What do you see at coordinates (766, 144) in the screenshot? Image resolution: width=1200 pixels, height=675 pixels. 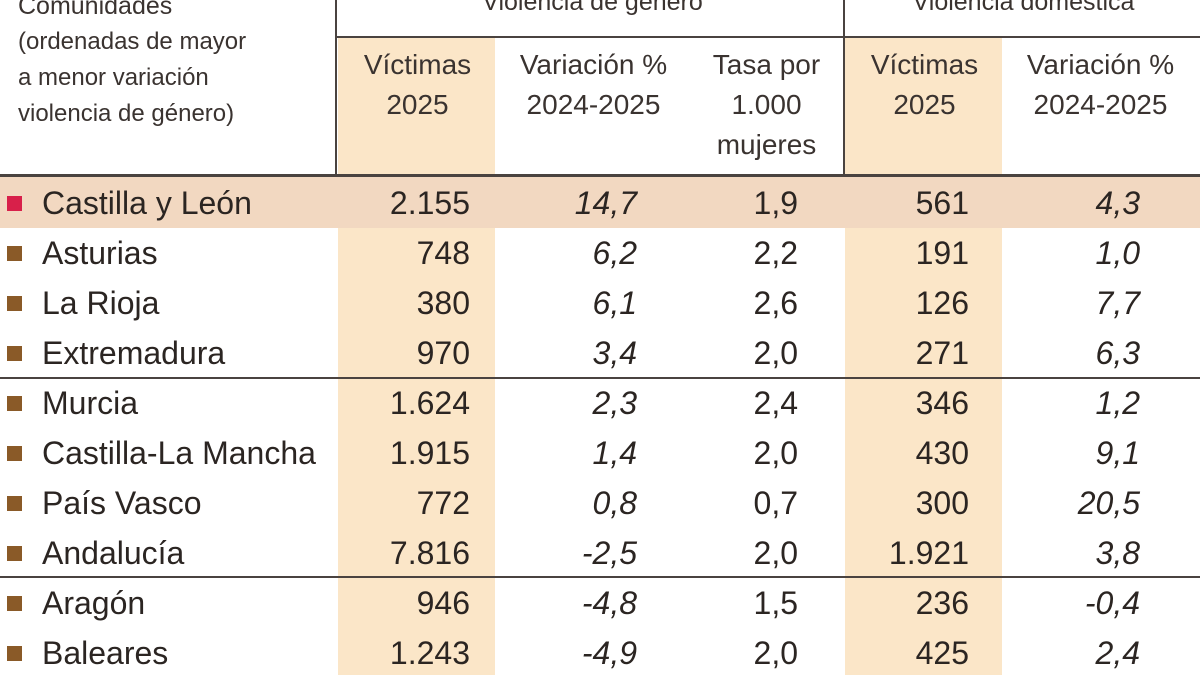 I see `column-header-line: mujeres` at bounding box center [766, 144].